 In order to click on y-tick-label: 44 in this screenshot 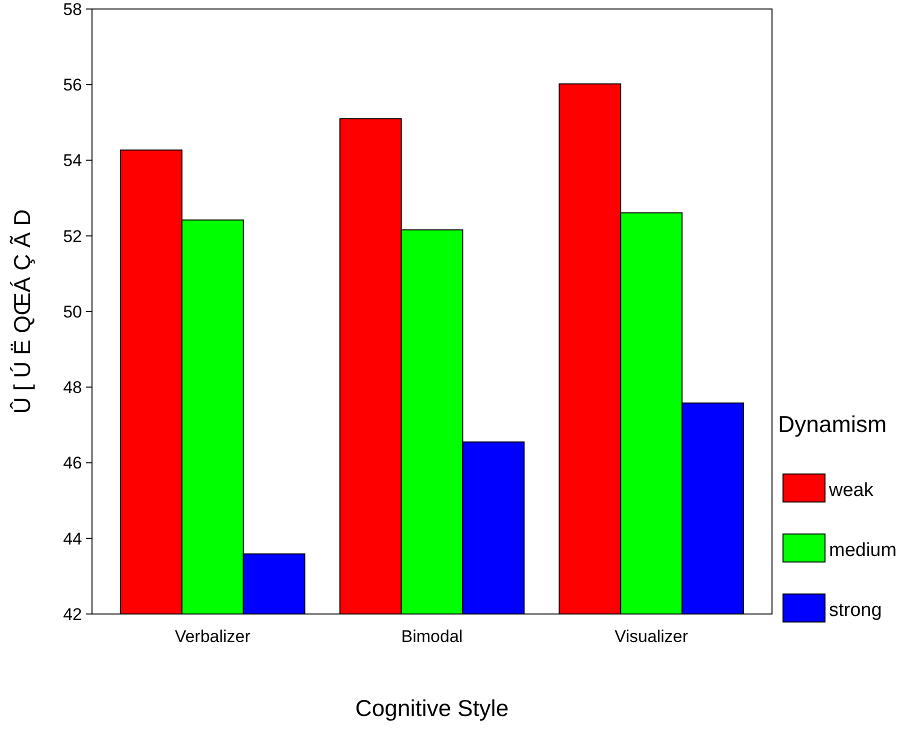, I will do `click(72, 538)`.